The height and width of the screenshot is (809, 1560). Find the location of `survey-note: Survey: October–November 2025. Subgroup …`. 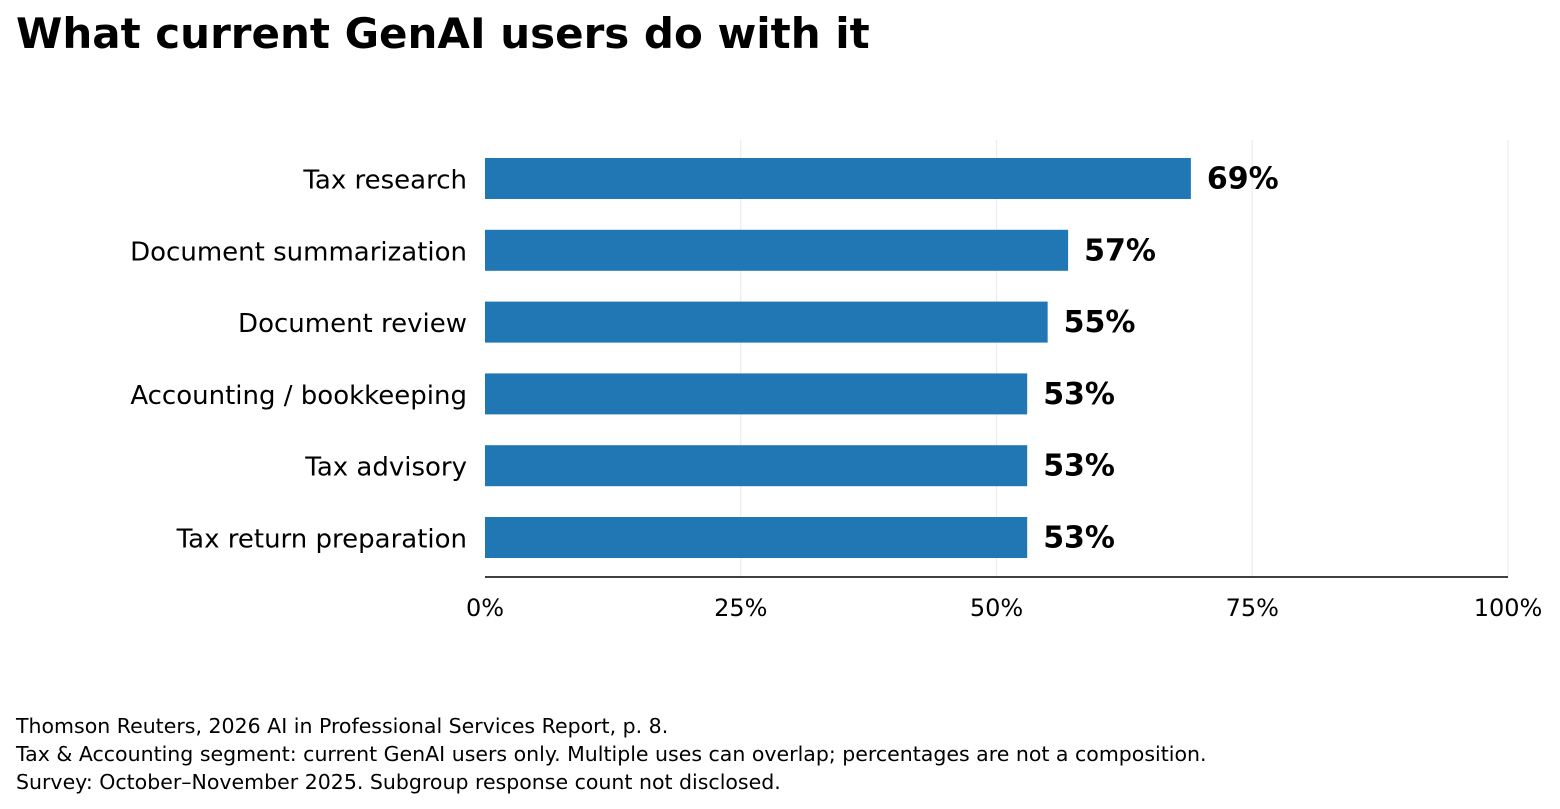

survey-note: Survey: October–November 2025. Subgroup … is located at coordinates (398, 782).